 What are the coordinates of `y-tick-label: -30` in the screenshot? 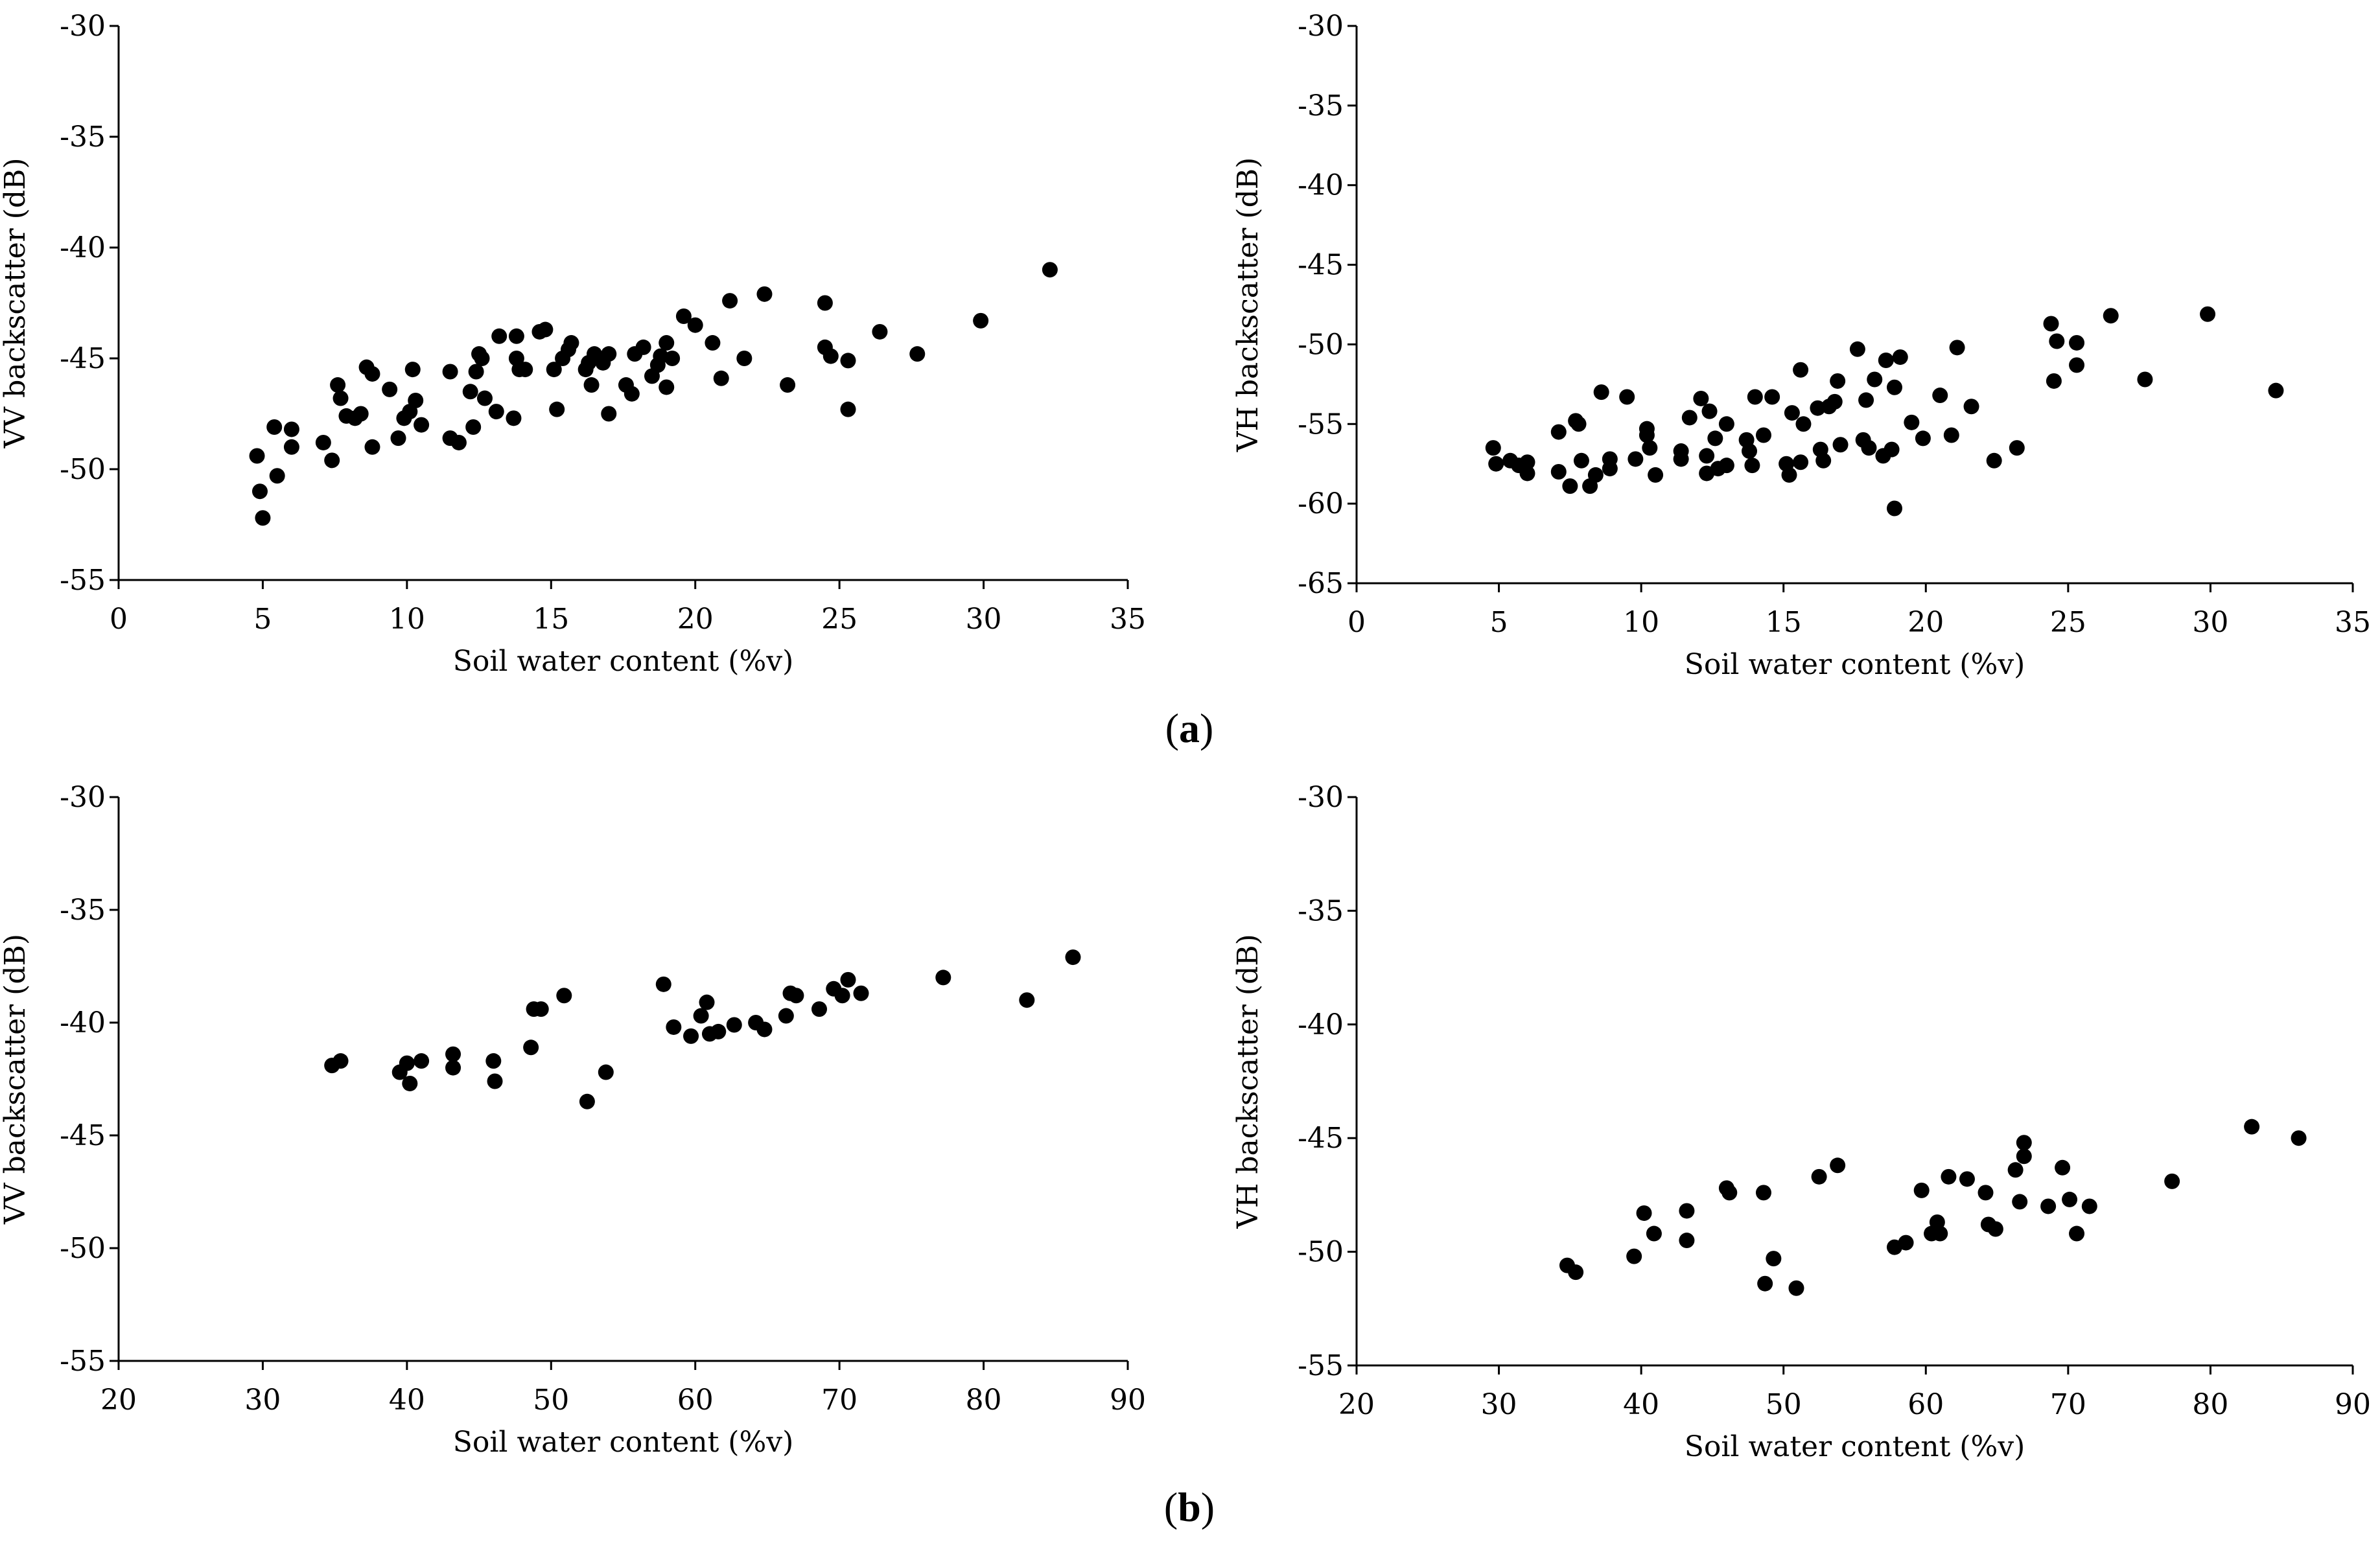 It's located at (1321, 797).